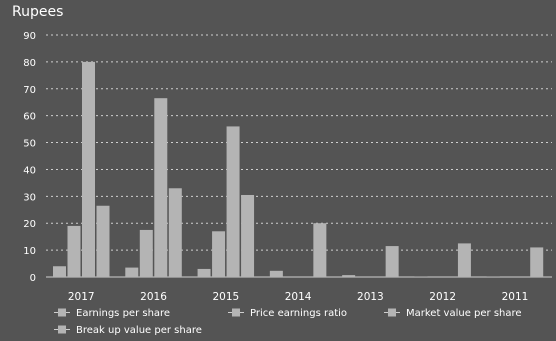  What do you see at coordinates (29, 144) in the screenshot?
I see `y-tick-label: 50` at bounding box center [29, 144].